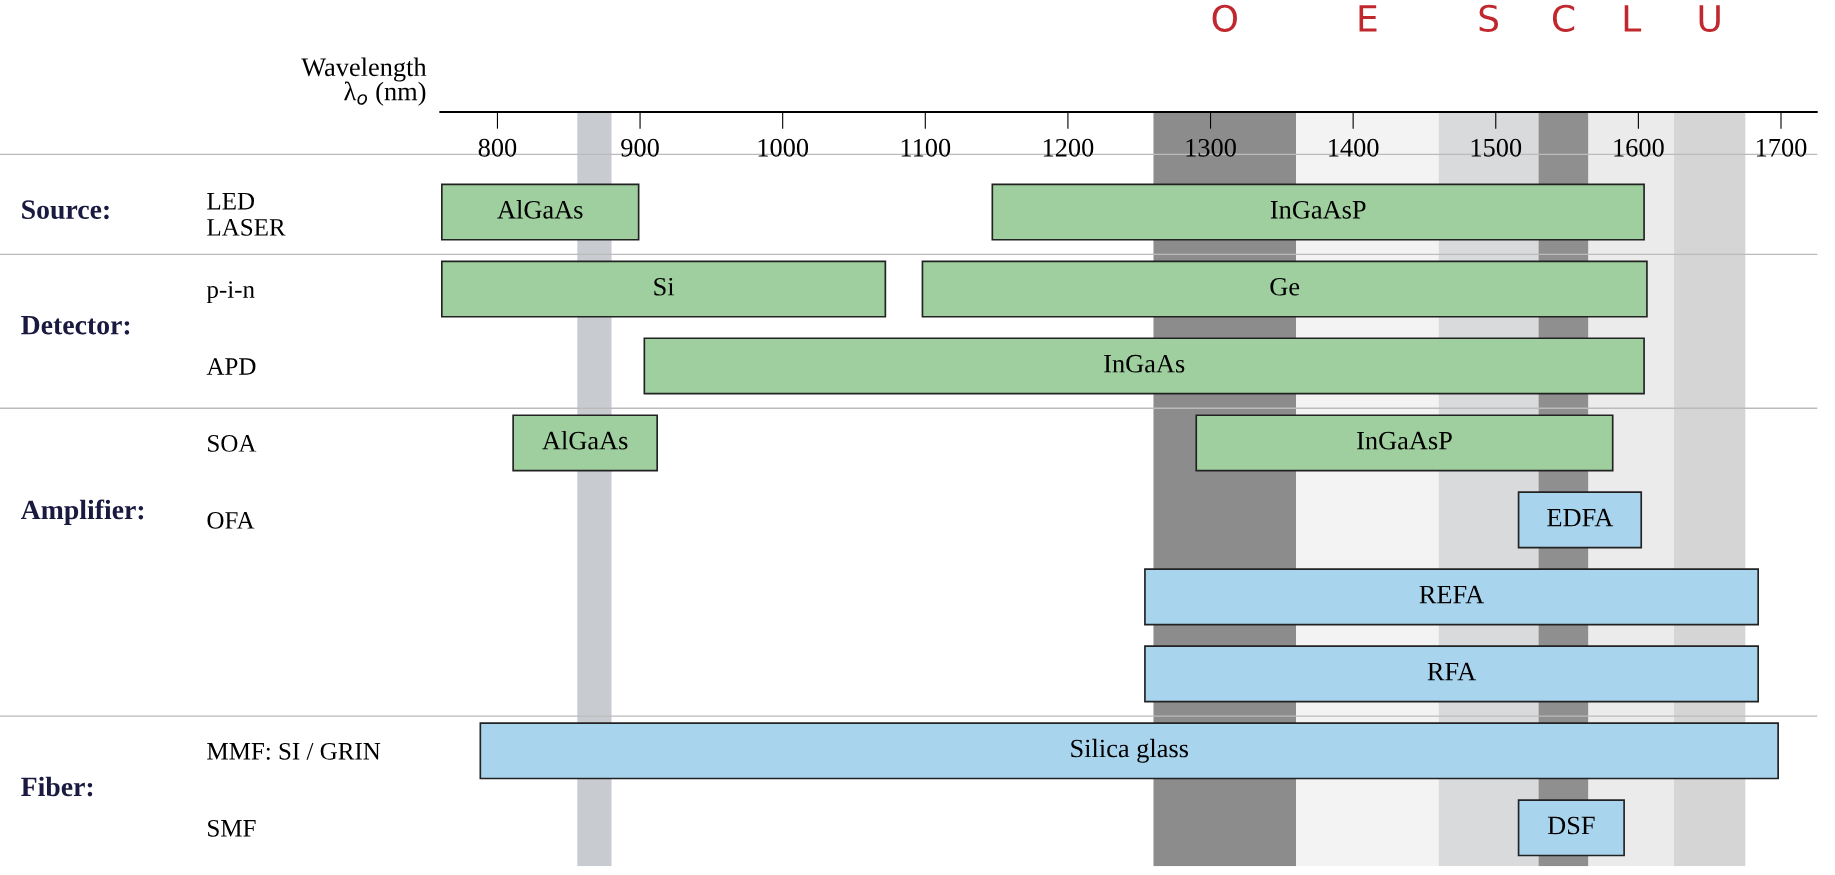 This screenshot has height=875, width=1835. I want to click on band-label: U, so click(1709, 18).